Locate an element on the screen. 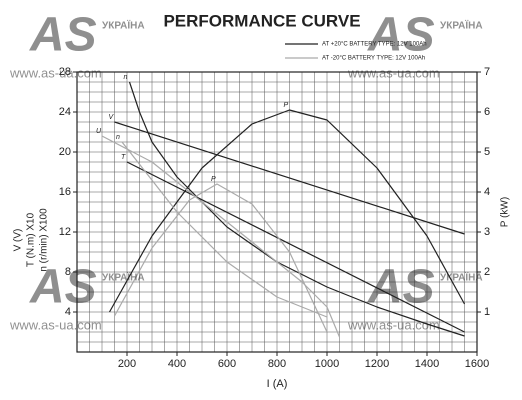  y-axis-label: n (r/min) X100 is located at coordinates (44, 240).